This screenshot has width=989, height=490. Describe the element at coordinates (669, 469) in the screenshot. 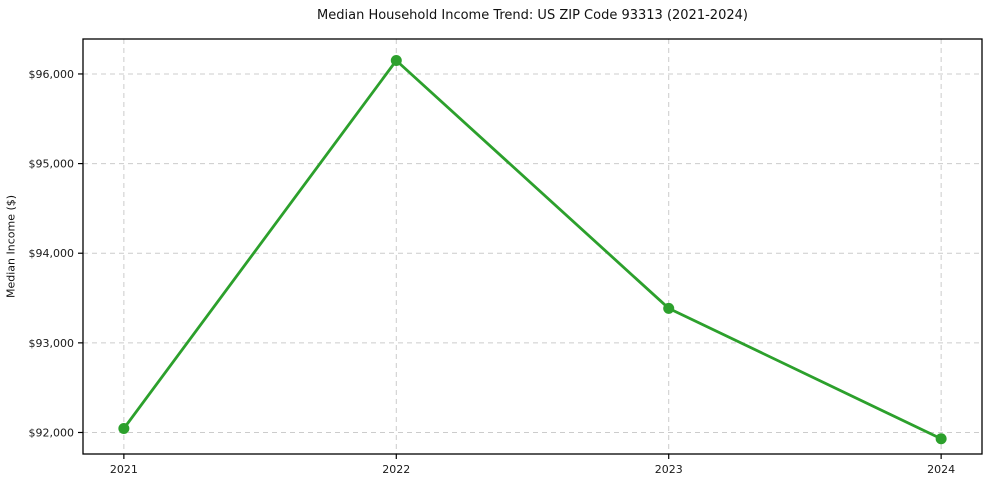

I see `x-tick-label: 2023` at that location.